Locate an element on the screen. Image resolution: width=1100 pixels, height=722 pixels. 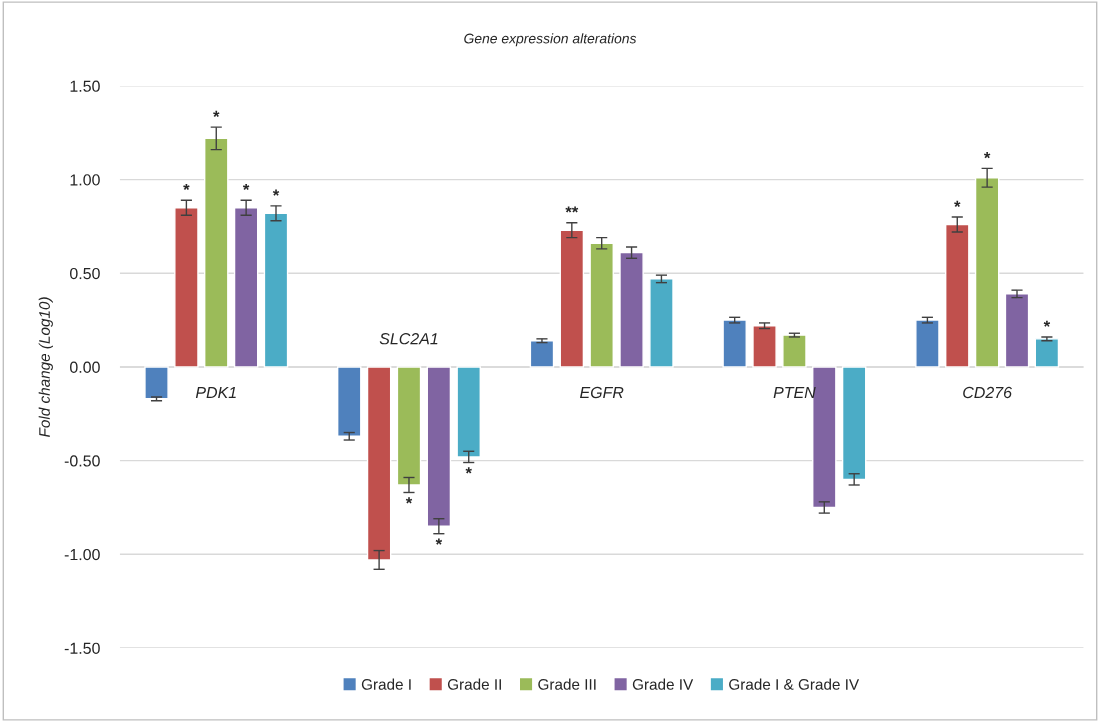
chart-title: Gene expression alterations is located at coordinates (550, 40).